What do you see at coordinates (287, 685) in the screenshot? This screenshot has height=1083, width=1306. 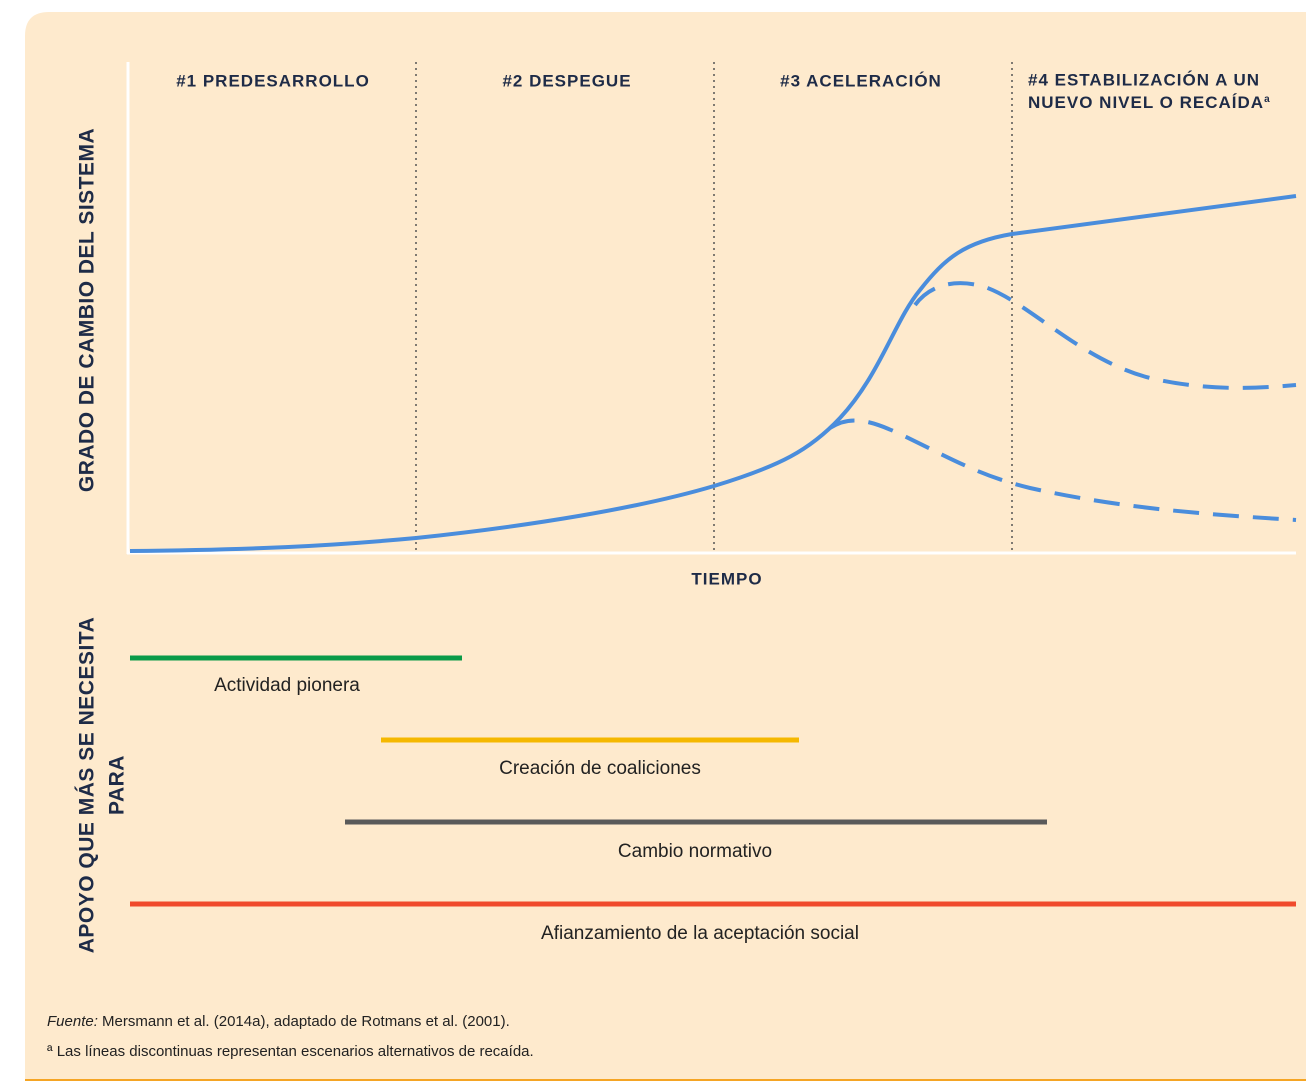 I see `support-label: Actividad pionera` at bounding box center [287, 685].